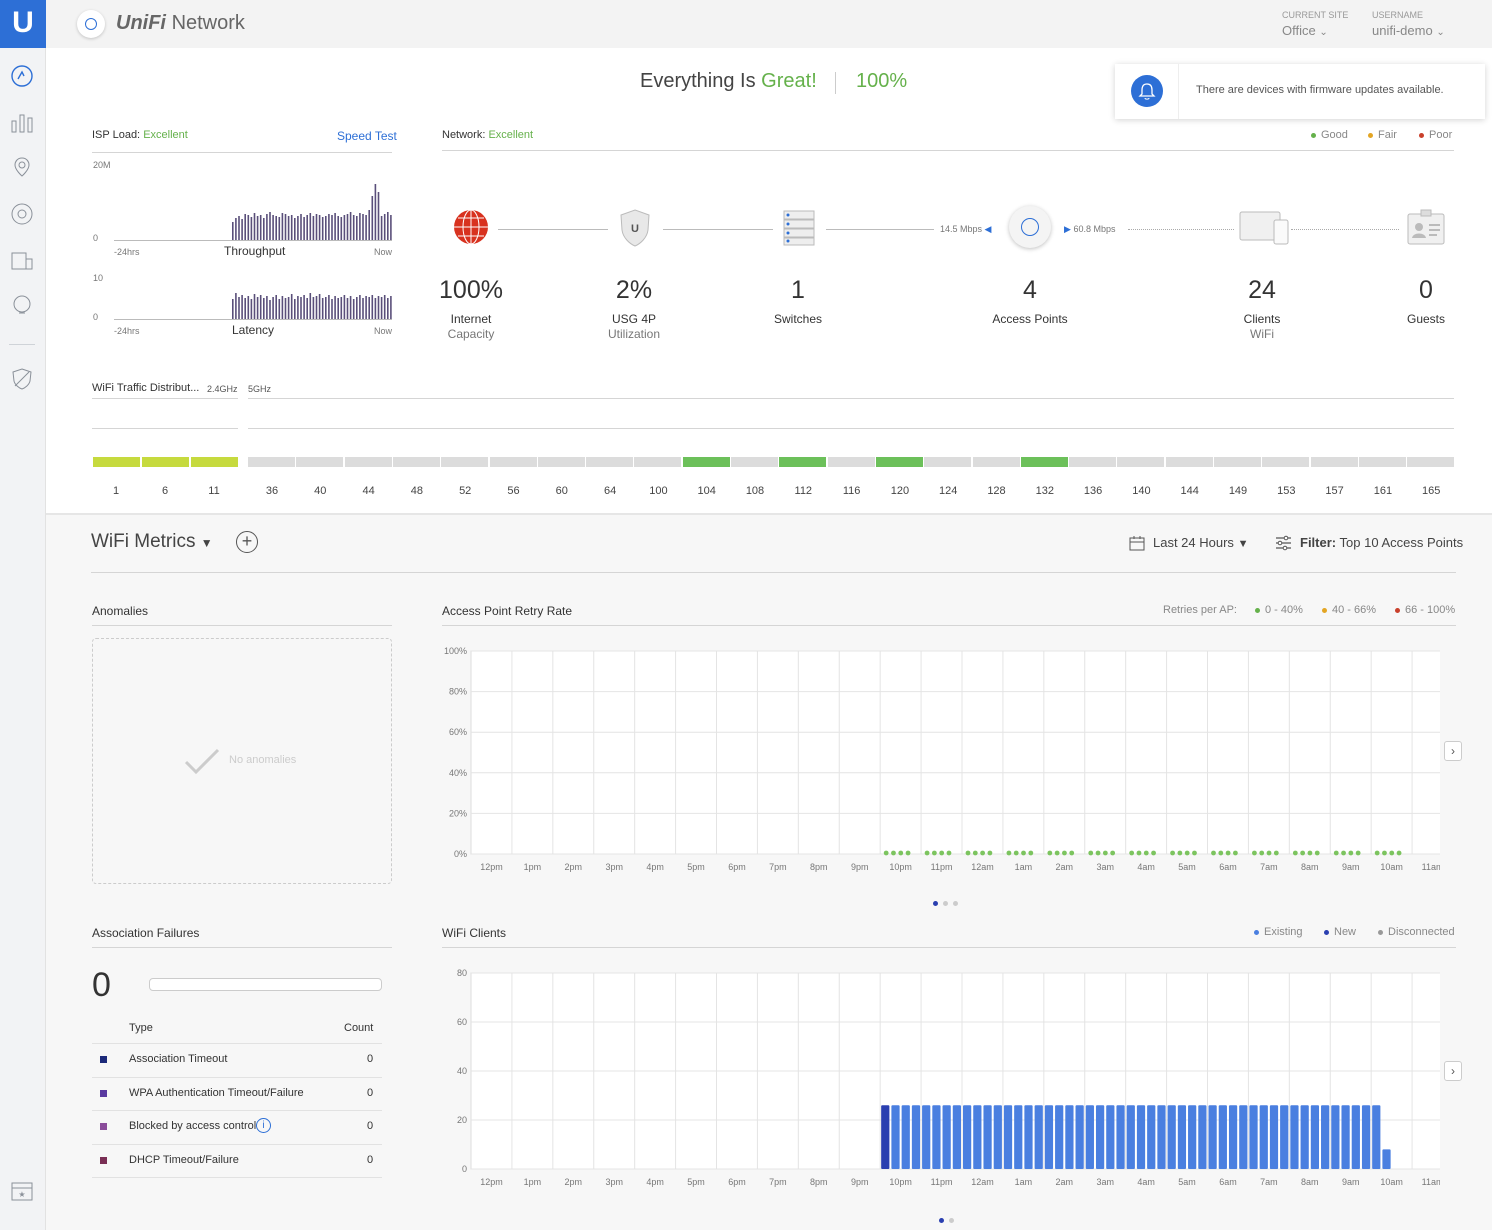 Image resolution: width=1492 pixels, height=1230 pixels. Describe the element at coordinates (23, 24) in the screenshot. I see `ubiquiti-logo: U` at that location.